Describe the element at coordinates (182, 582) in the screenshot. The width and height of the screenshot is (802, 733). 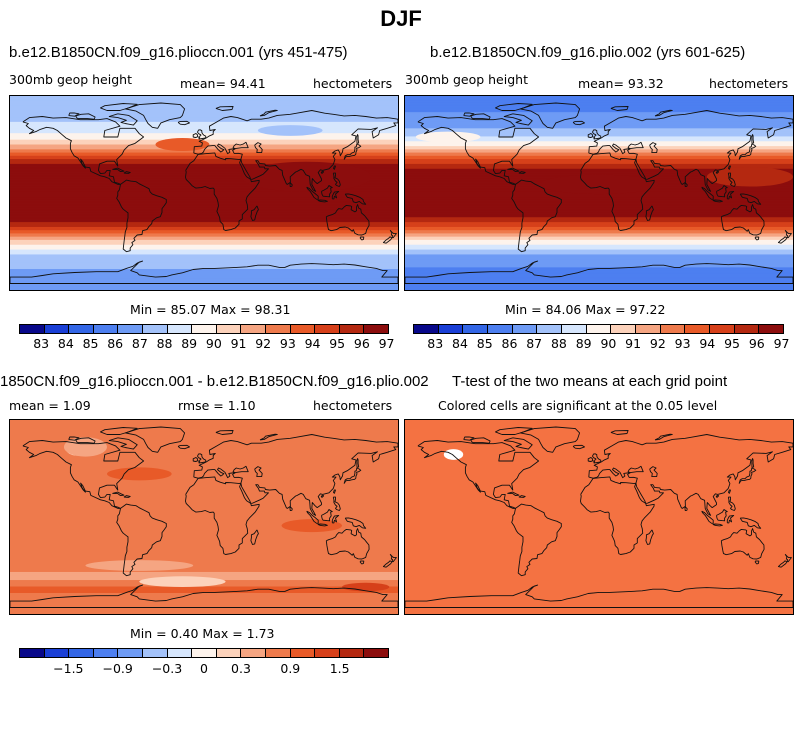
I see `panel3-field-south-atlantic-low` at that location.